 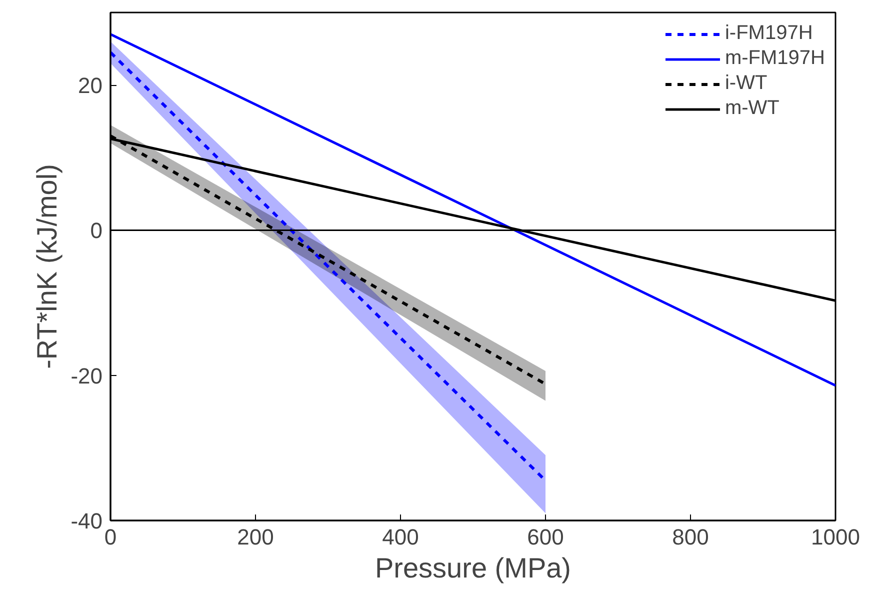 What do you see at coordinates (400, 537) in the screenshot?
I see `x-tick-label: 400` at bounding box center [400, 537].